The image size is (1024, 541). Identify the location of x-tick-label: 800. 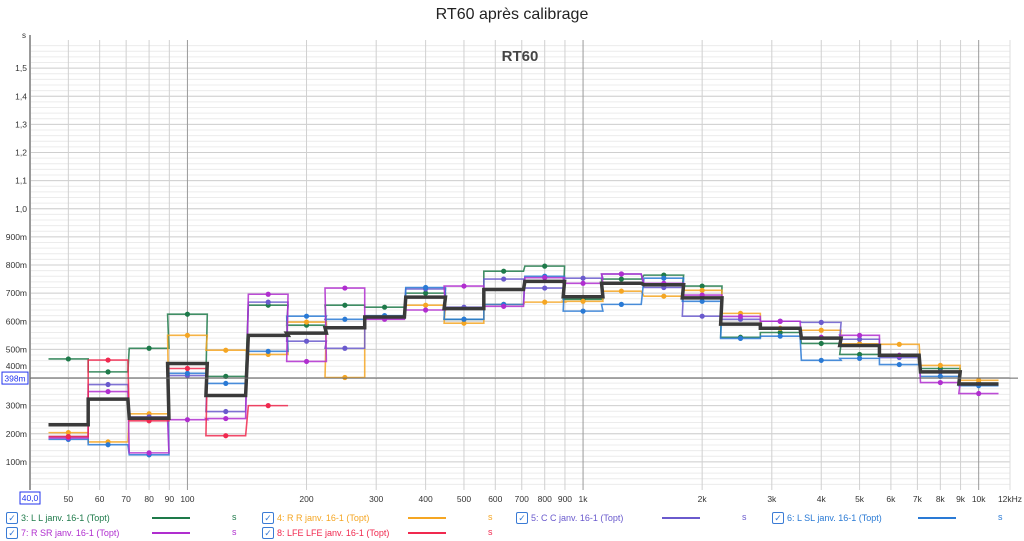
(545, 499).